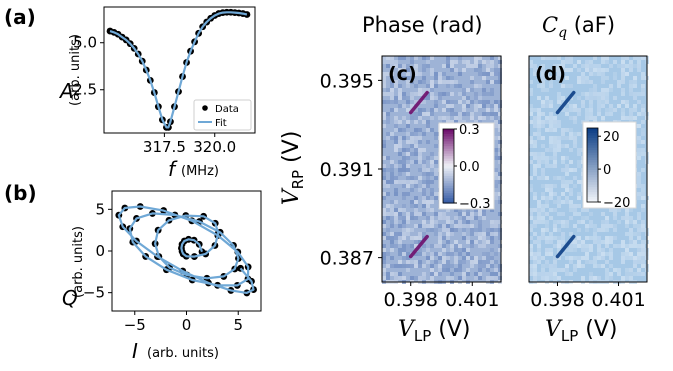  I want to click on panel-c-colorbar-step, so click(448, 131).